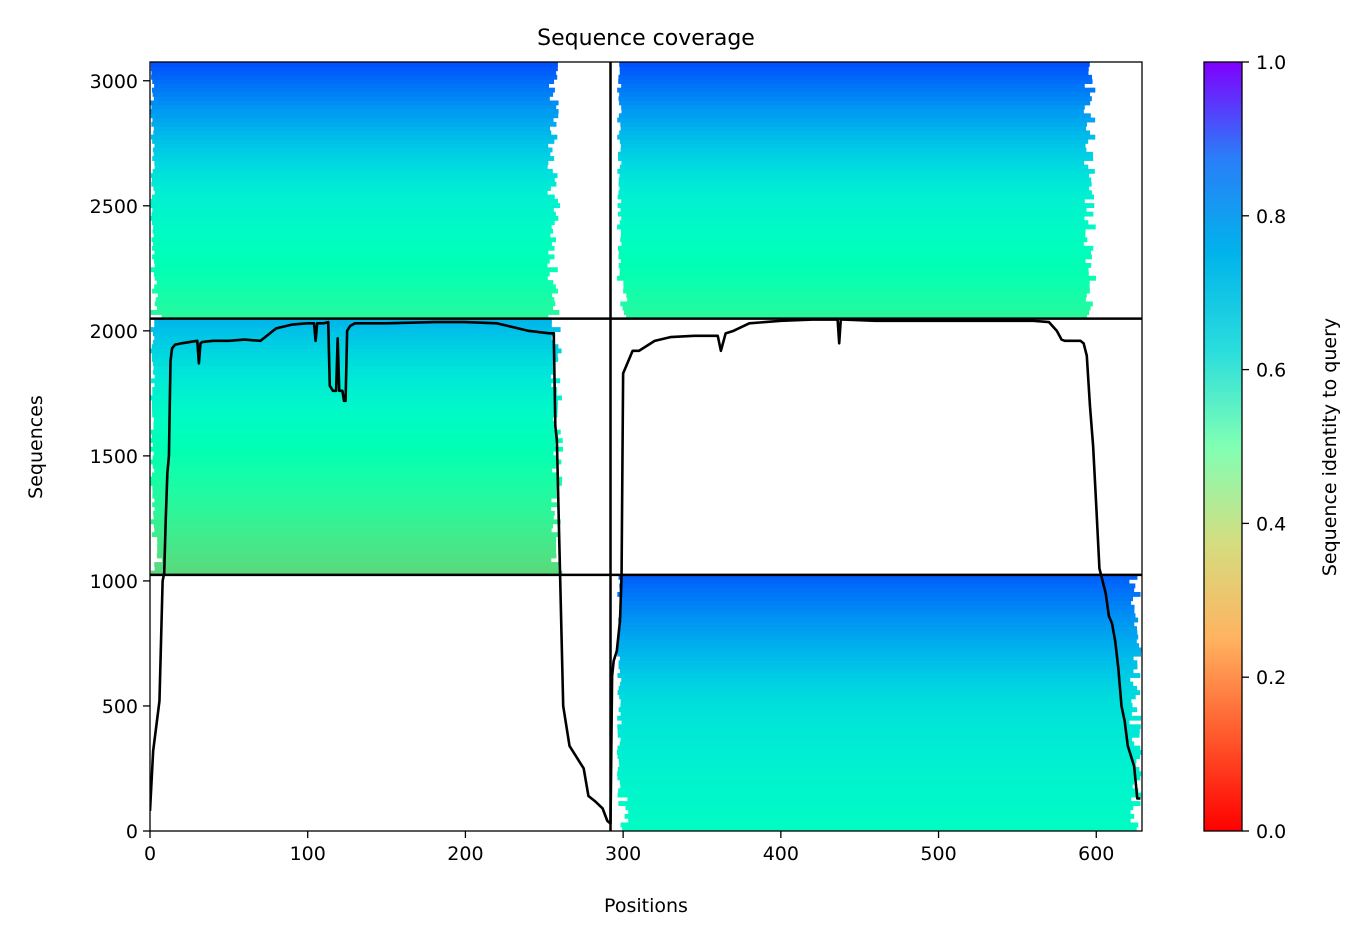 The width and height of the screenshot is (1364, 939). Describe the element at coordinates (1271, 217) in the screenshot. I see `colorbar-tick-label: 0.8` at that location.